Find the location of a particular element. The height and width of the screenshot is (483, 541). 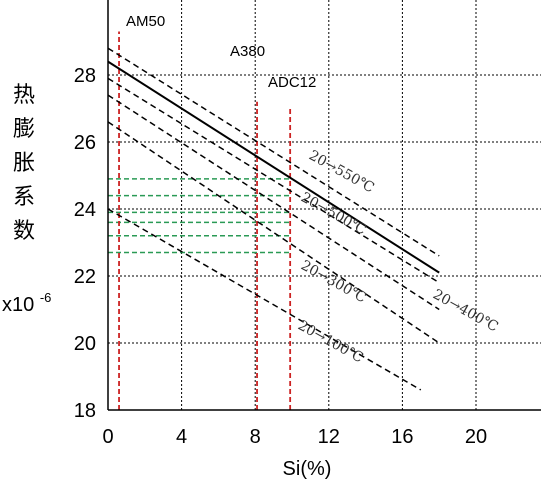

y-unit-label: x10 -6 is located at coordinates (26, 303).